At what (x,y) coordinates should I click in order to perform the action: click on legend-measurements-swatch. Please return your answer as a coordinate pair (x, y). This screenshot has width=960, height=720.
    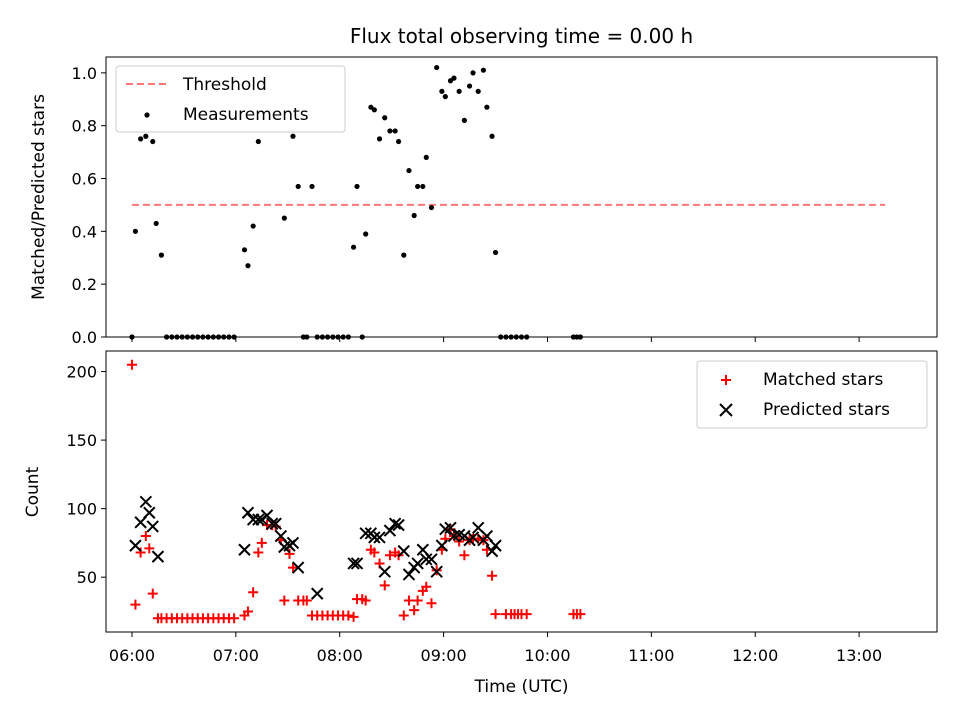
    Looking at the image, I should click on (147, 115).